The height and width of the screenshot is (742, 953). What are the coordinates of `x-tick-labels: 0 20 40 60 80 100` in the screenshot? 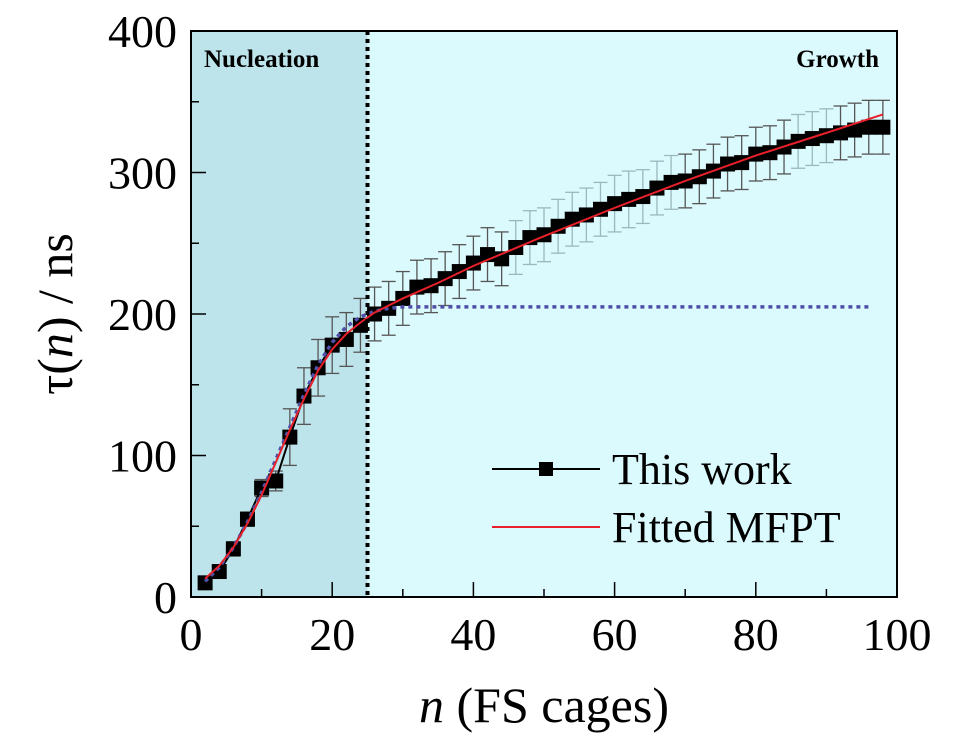 It's located at (556, 634).